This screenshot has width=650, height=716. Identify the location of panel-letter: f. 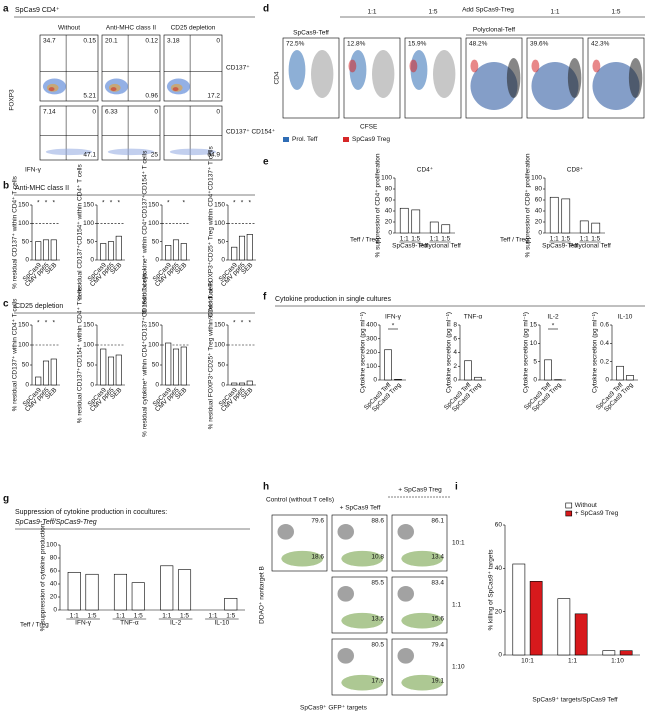
(265, 297).